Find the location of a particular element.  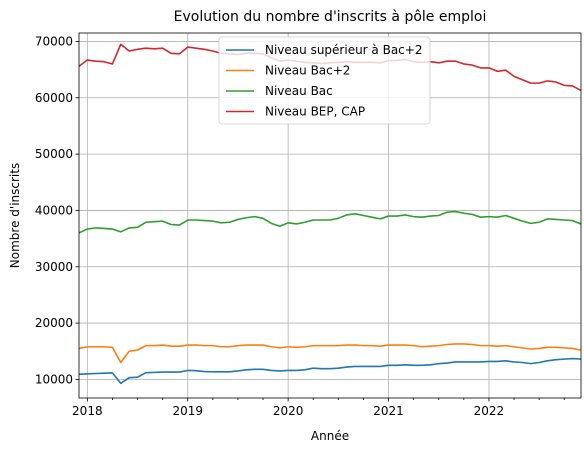

y-tick-label: 70000 is located at coordinates (54, 41).